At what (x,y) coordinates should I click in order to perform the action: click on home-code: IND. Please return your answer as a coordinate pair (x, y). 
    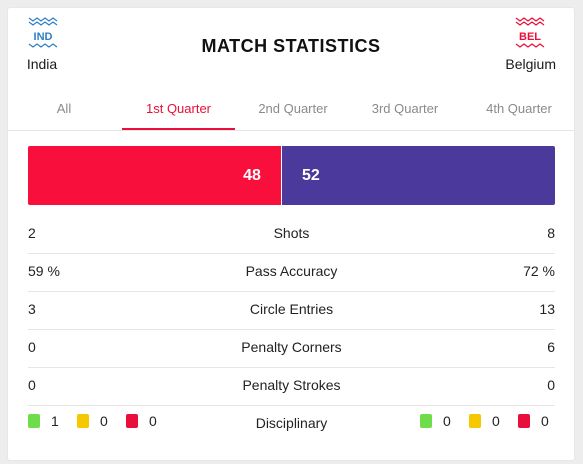
    Looking at the image, I should click on (43, 37).